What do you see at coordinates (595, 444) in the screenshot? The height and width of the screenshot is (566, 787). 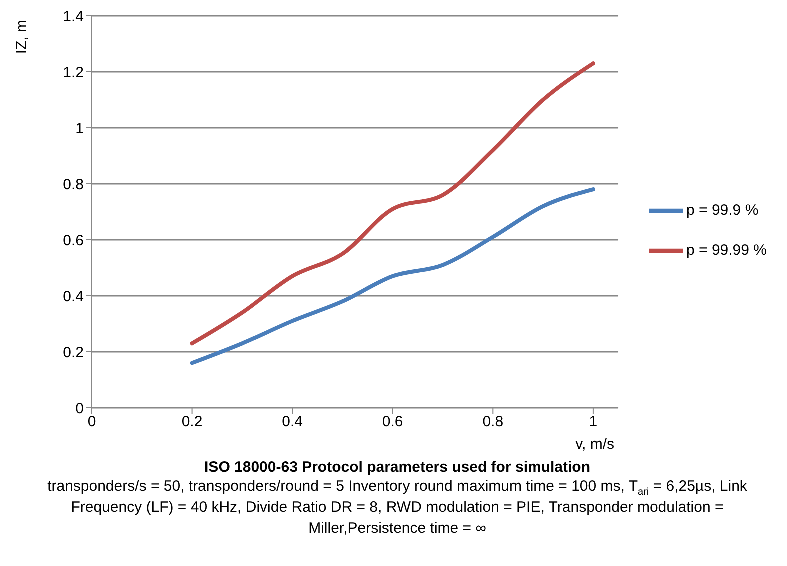 I see `x-axis-title: v, m/s` at bounding box center [595, 444].